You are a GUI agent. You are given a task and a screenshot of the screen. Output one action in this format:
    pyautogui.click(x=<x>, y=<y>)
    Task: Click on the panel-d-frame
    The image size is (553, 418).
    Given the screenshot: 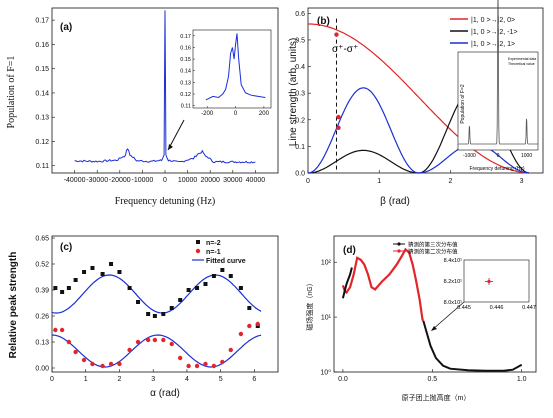 What is the action you would take?
    pyautogui.click(x=435, y=304)
    